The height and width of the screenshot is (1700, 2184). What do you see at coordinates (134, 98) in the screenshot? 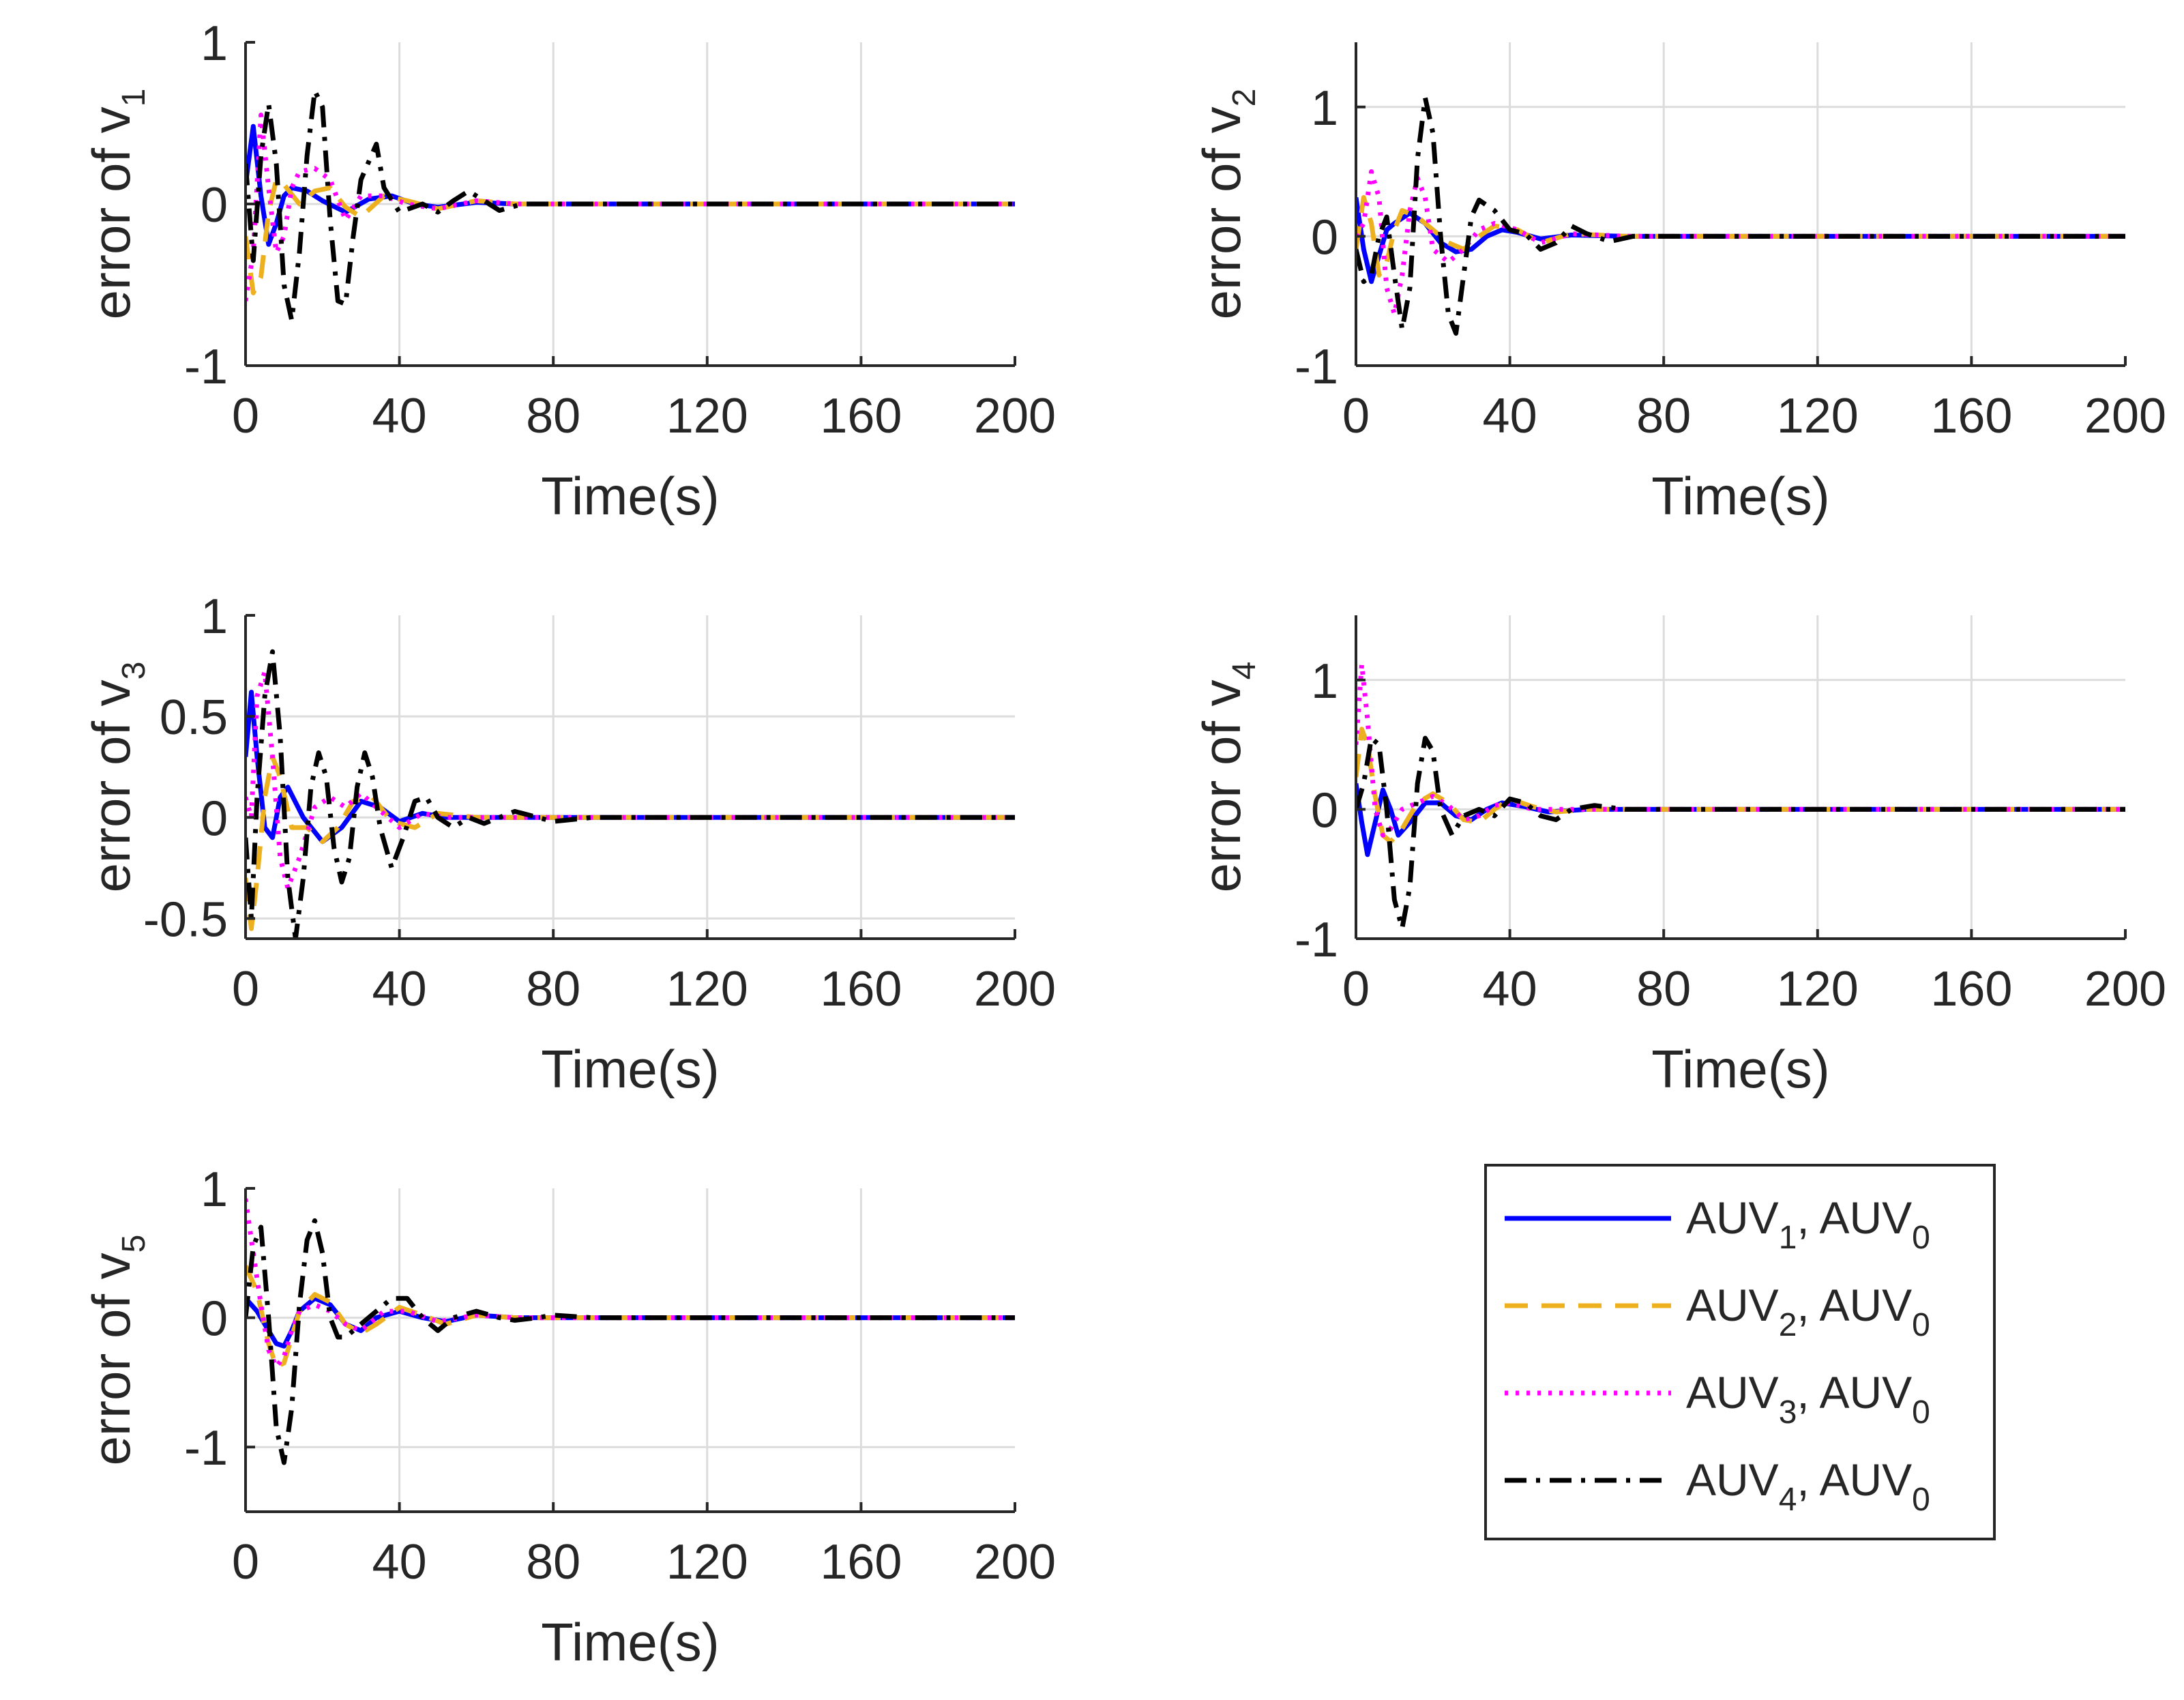
I see `y-axis-label-subscript: 1` at bounding box center [134, 98].